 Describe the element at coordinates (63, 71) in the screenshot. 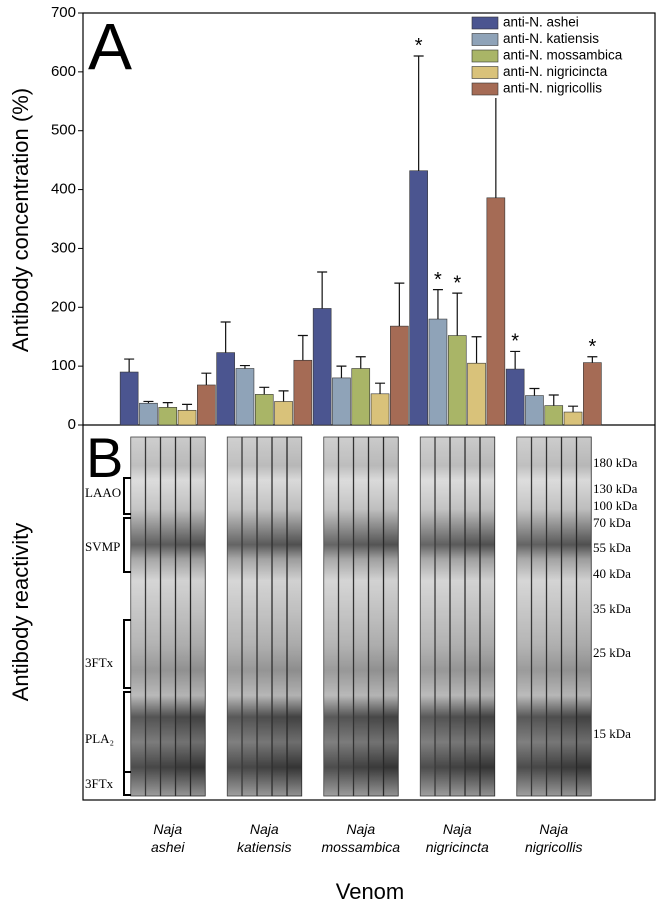

I see `y-tick-label: 600` at that location.